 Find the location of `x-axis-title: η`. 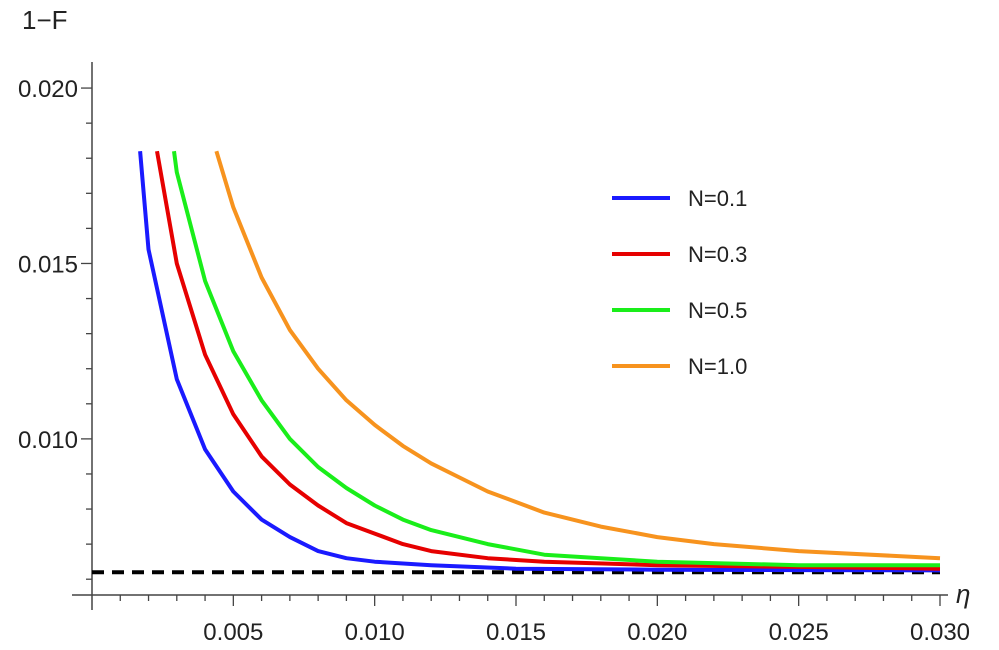

x-axis-title: η is located at coordinates (963, 594).